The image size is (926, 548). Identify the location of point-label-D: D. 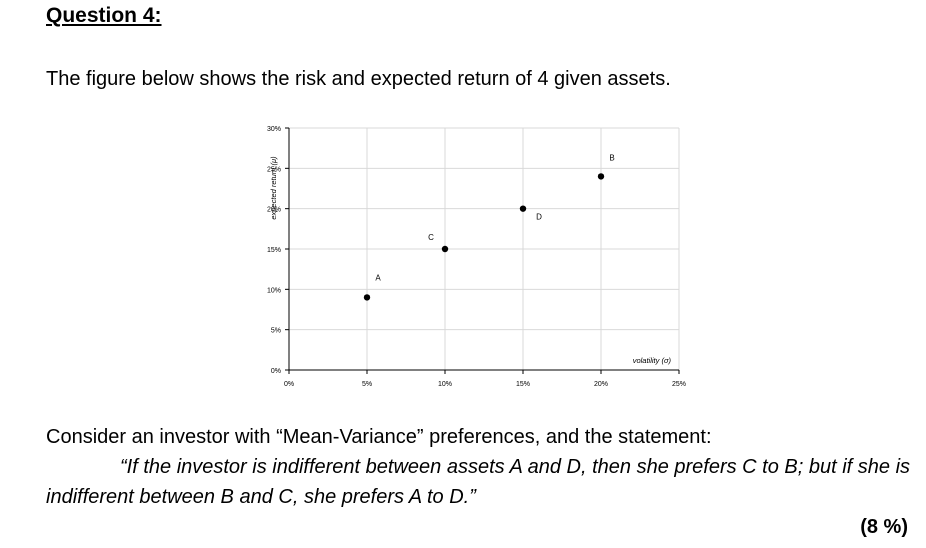
(539, 217).